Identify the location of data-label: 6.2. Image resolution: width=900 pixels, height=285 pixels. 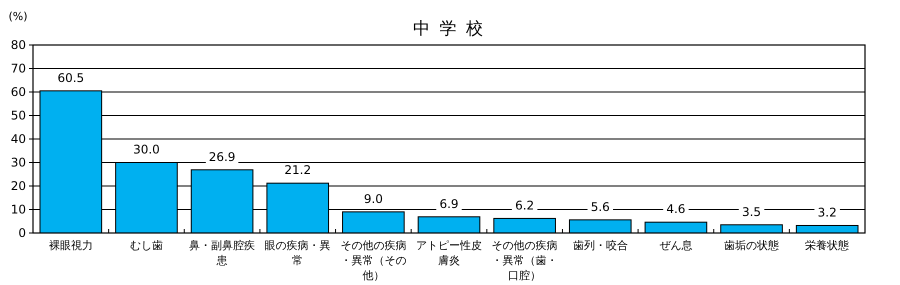
(524, 205).